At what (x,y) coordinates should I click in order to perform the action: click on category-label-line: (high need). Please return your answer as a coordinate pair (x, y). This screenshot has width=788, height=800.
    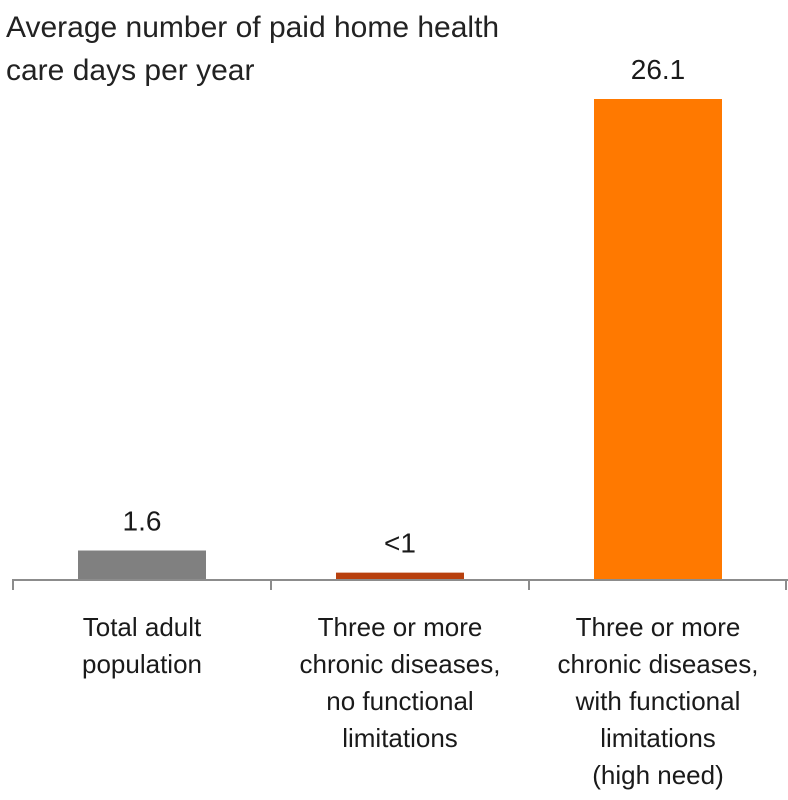
    Looking at the image, I should click on (658, 775).